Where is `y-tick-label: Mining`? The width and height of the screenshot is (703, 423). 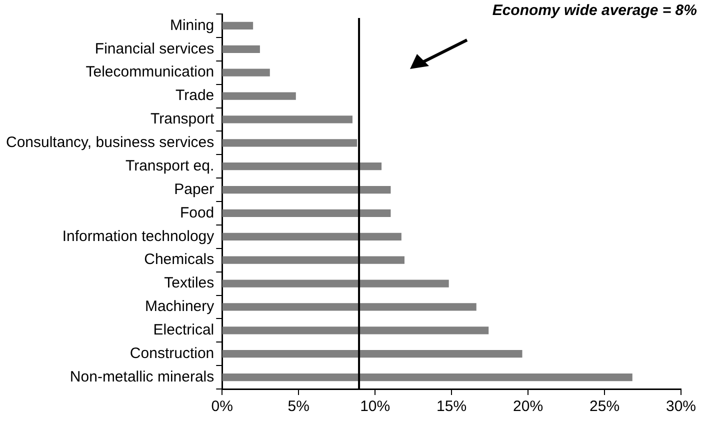
y-tick-label: Mining is located at coordinates (192, 25).